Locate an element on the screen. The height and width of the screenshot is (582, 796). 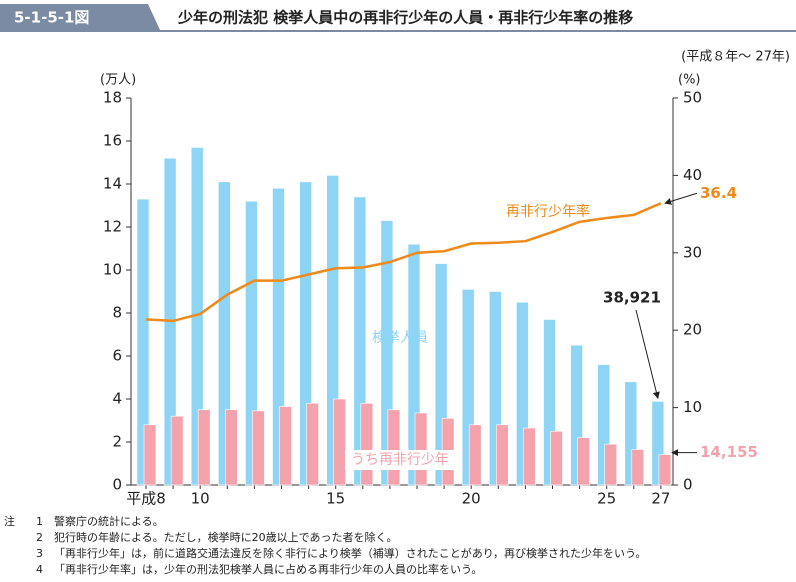
series-label-bg is located at coordinates (400, 460).